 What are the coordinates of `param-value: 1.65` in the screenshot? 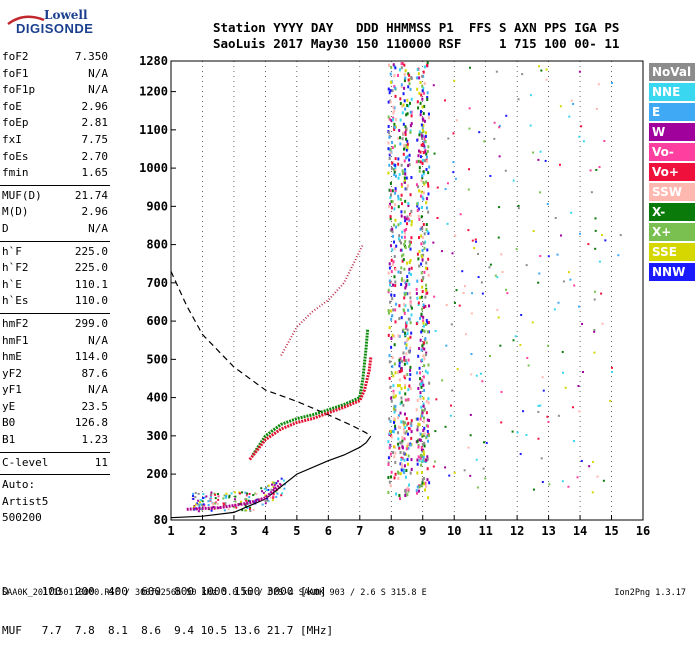 It's located at (95, 173).